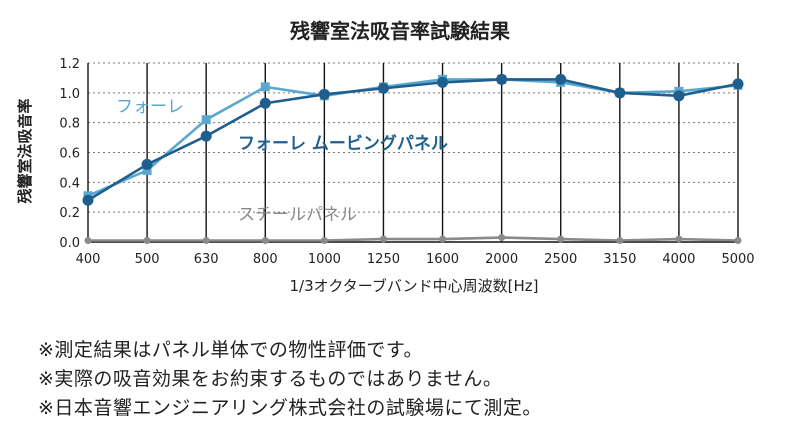  Describe the element at coordinates (737, 259) in the screenshot. I see `x-tick-label: 5000` at that location.